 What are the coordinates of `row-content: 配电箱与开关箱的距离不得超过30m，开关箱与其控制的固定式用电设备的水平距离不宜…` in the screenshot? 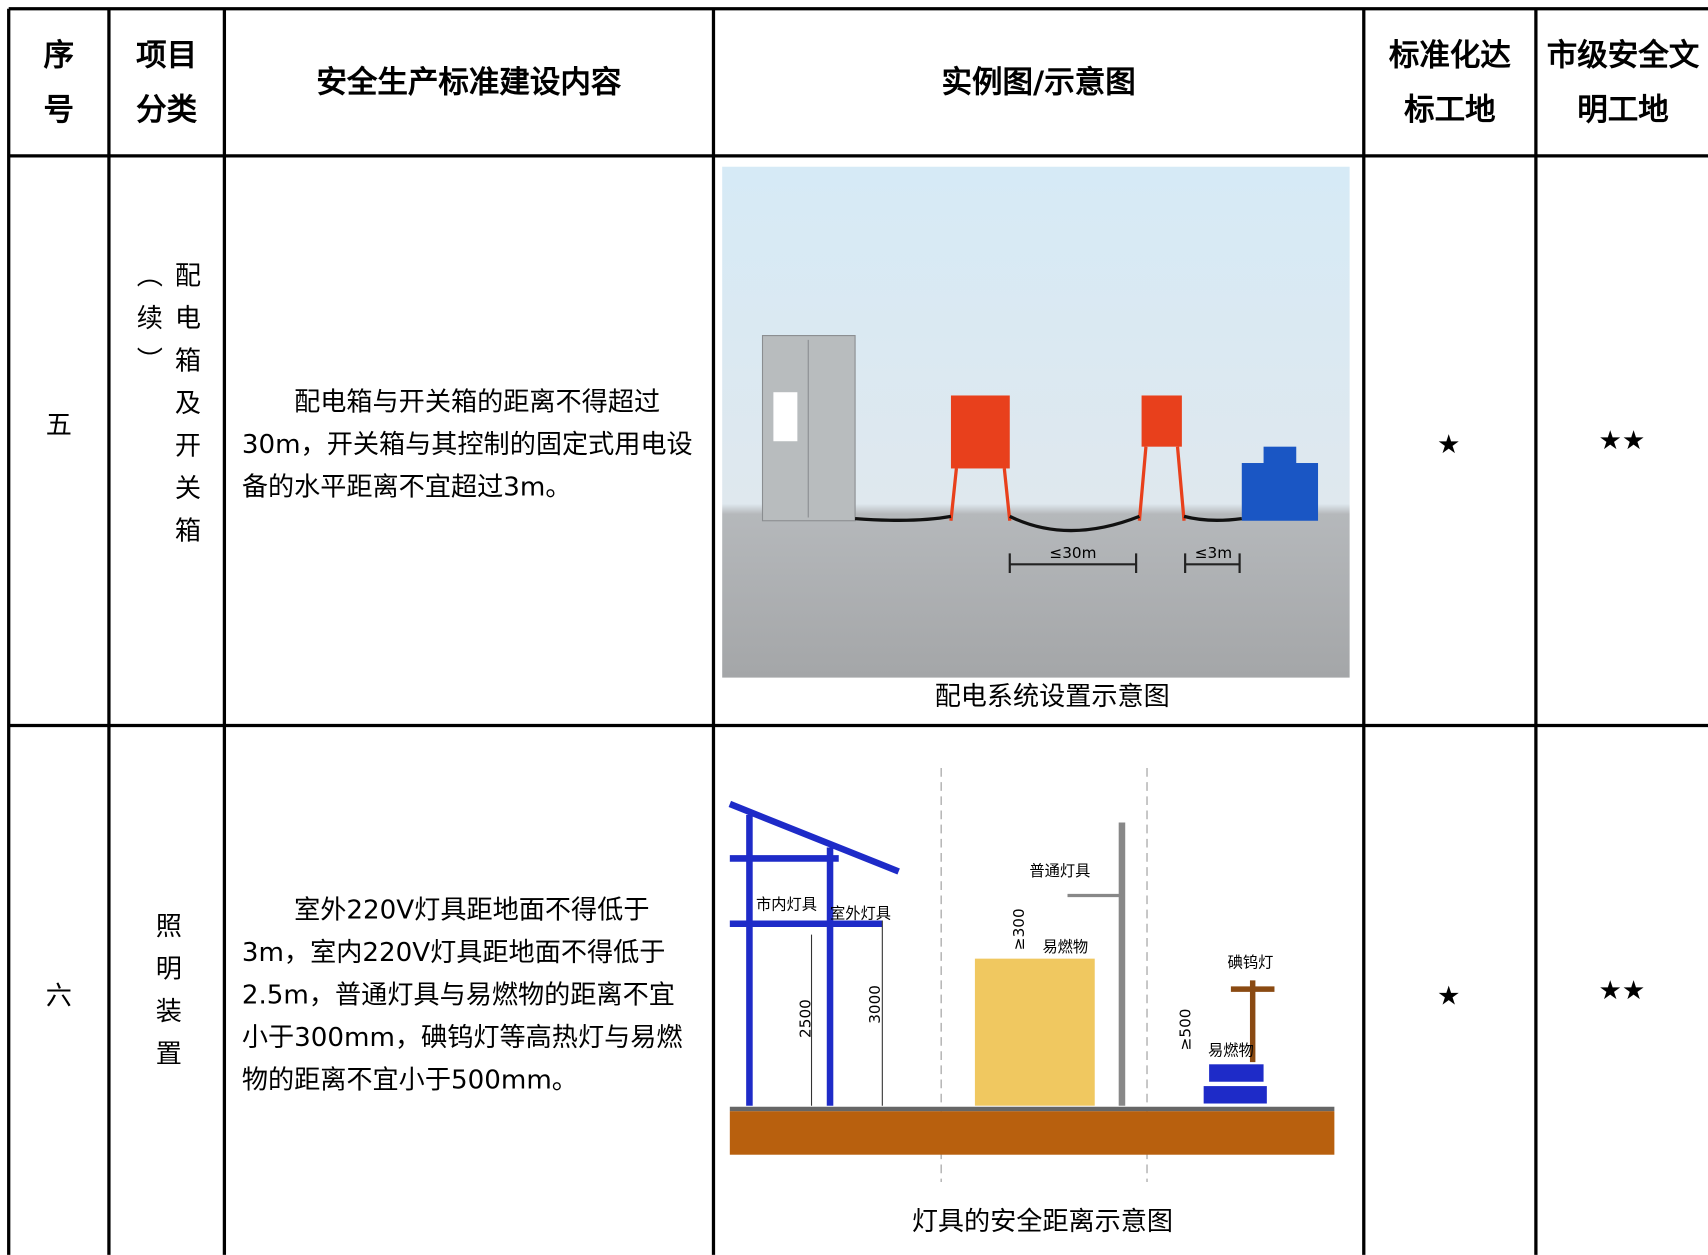 It's located at (467, 444).